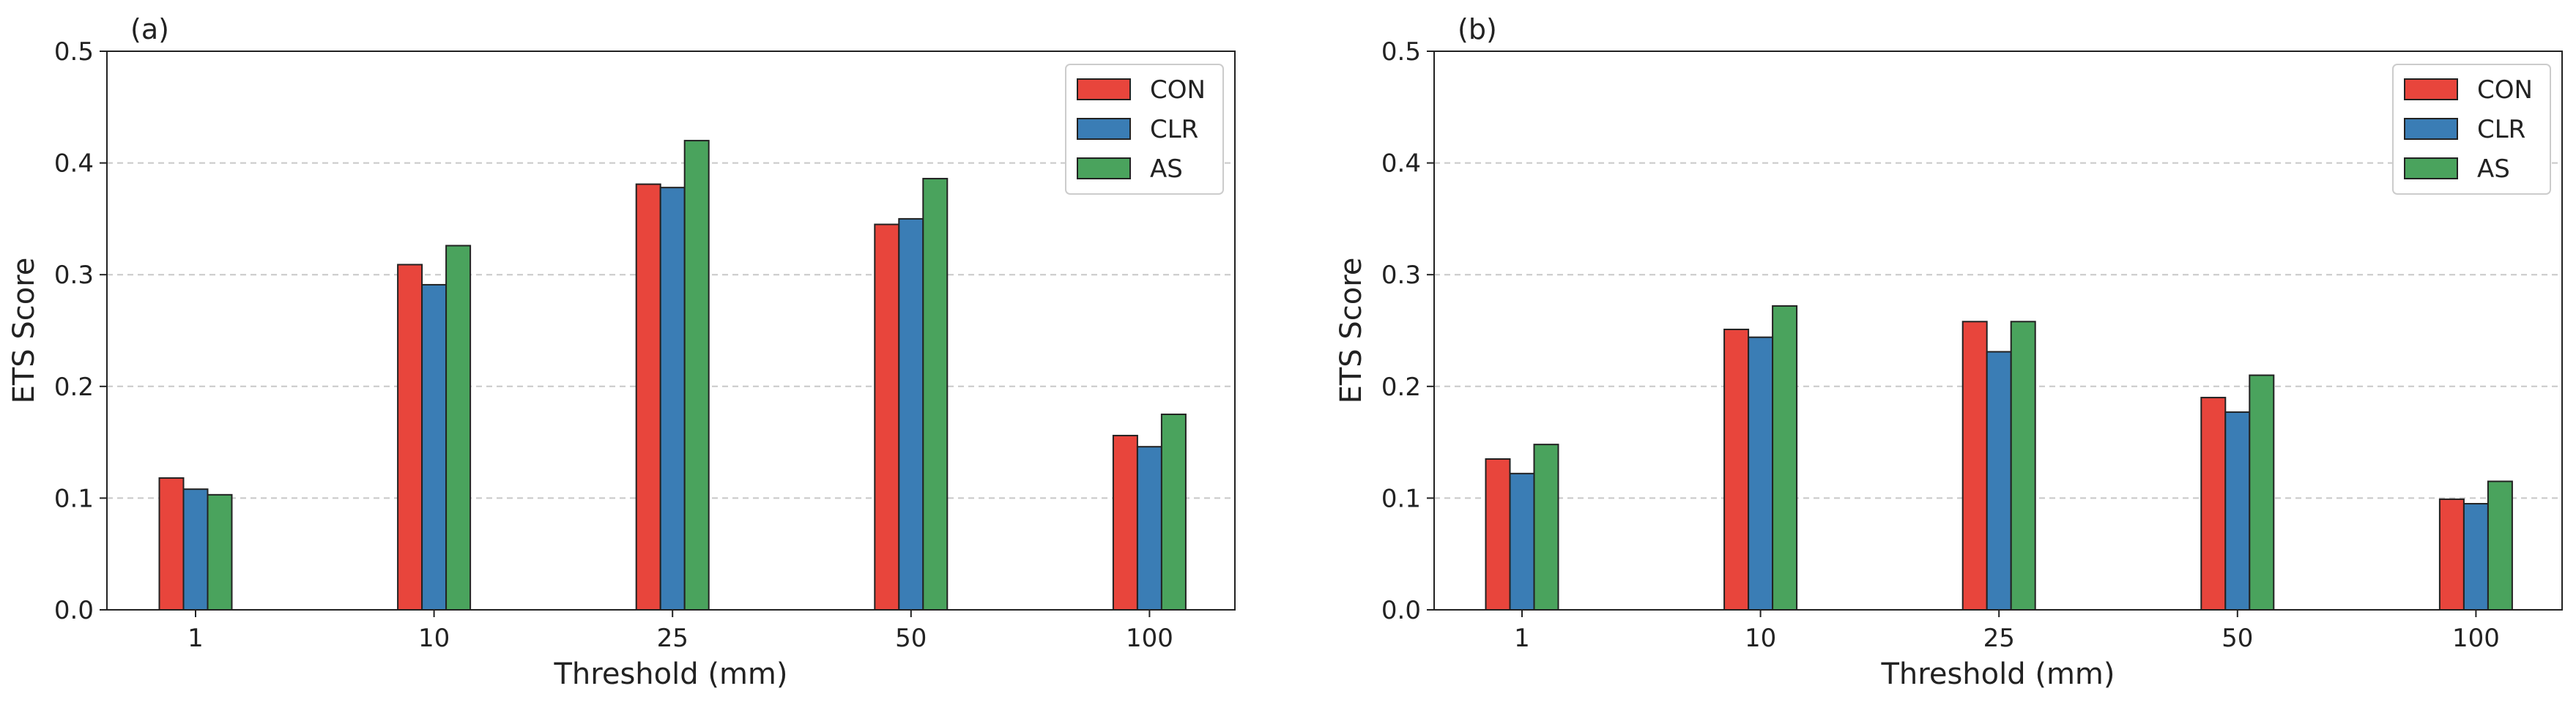 The image size is (2576, 705). What do you see at coordinates (149, 29) in the screenshot?
I see `panel-label: (a)` at bounding box center [149, 29].